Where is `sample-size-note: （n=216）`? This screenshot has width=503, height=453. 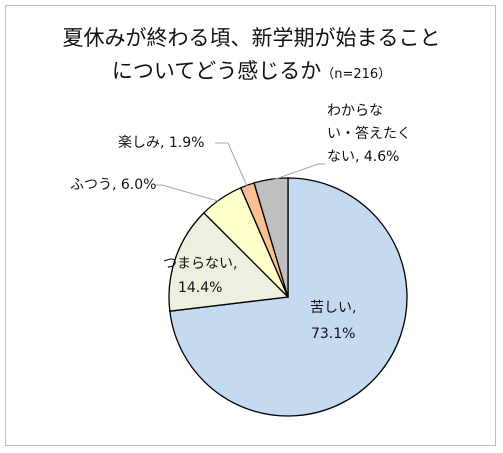
sample-size-note: （n=216） is located at coordinates (356, 74).